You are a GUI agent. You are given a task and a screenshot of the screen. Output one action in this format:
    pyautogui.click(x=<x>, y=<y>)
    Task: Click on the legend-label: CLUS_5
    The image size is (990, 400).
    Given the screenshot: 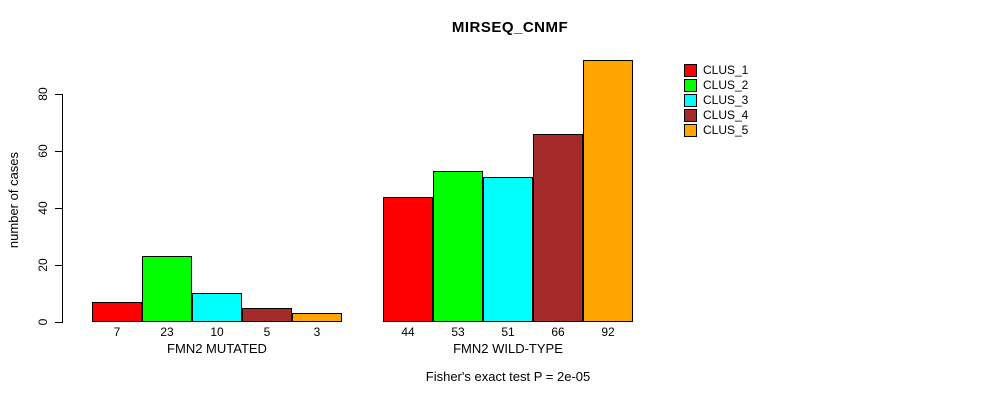 What is the action you would take?
    pyautogui.click(x=726, y=130)
    